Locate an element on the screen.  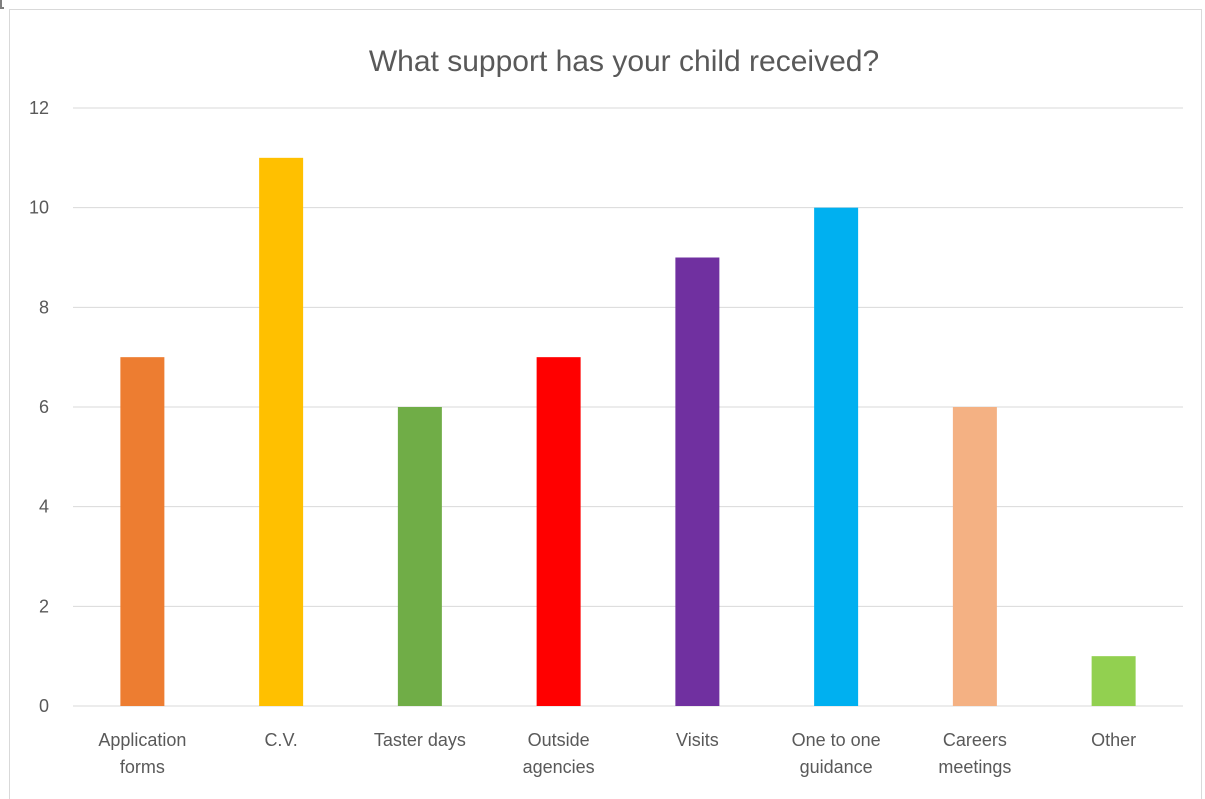
y-tick-label: 2 is located at coordinates (44, 606).